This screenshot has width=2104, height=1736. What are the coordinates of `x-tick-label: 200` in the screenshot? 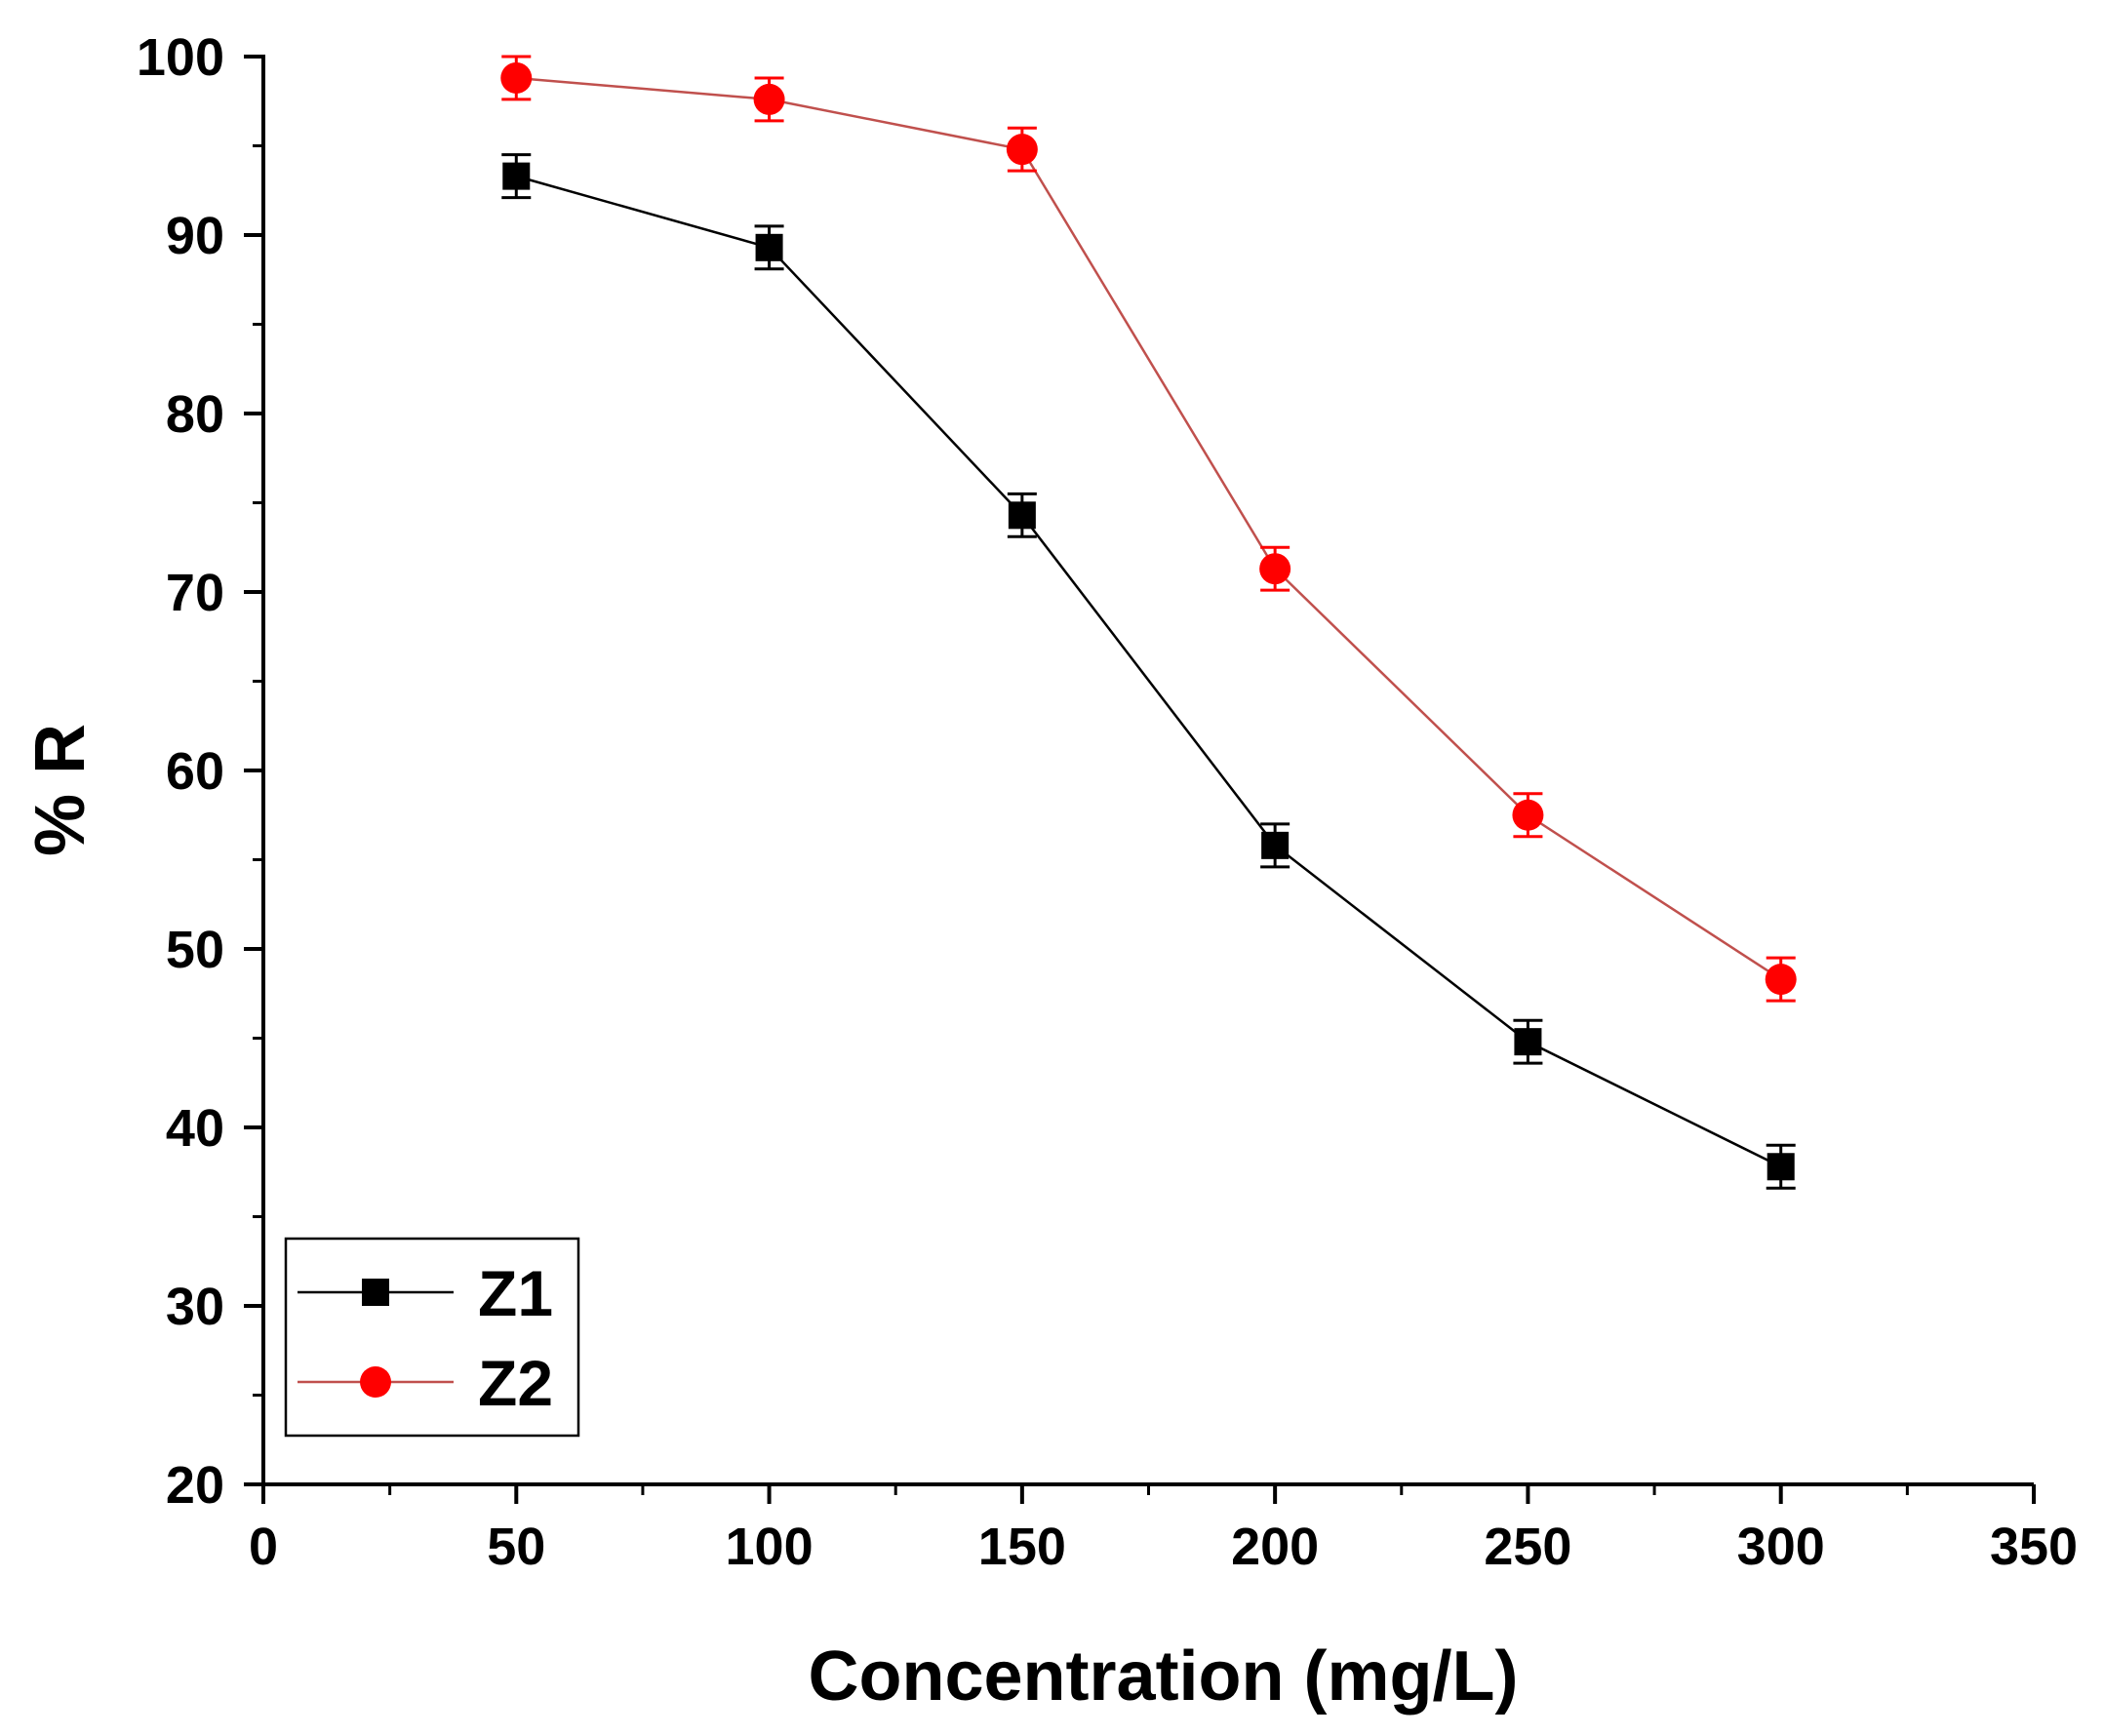 It's located at (1275, 1547).